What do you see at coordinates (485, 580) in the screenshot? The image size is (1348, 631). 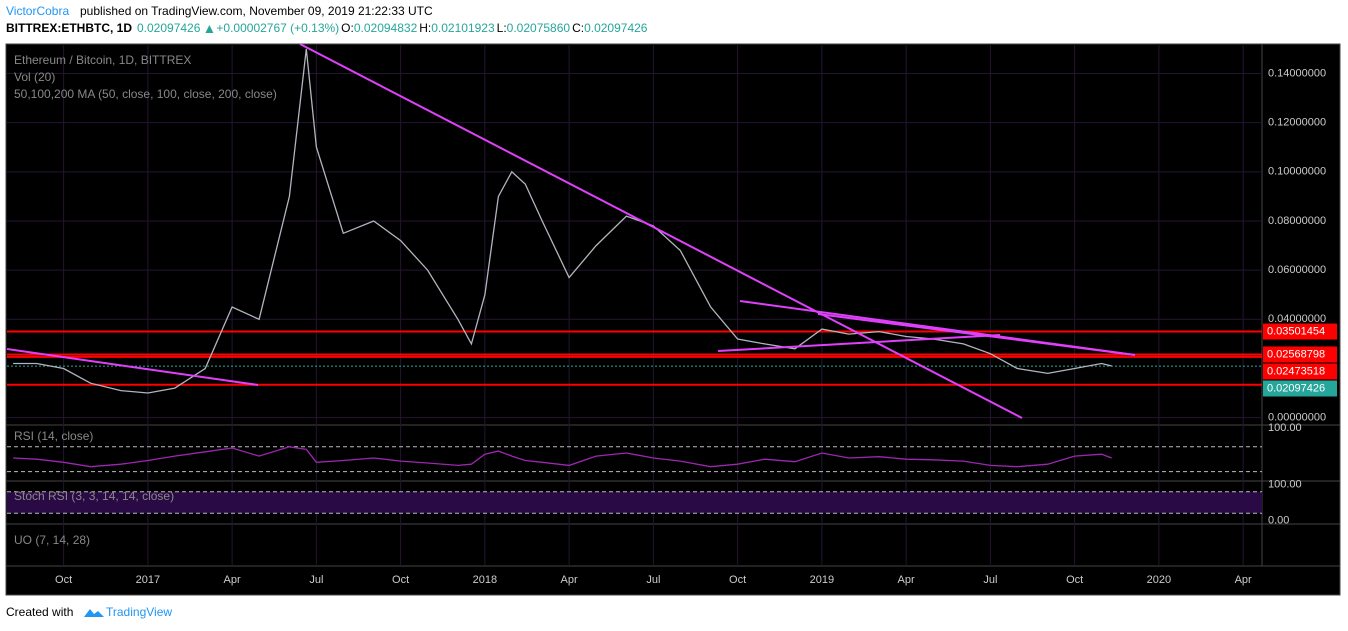 I see `x-tick-label: 2018` at bounding box center [485, 580].